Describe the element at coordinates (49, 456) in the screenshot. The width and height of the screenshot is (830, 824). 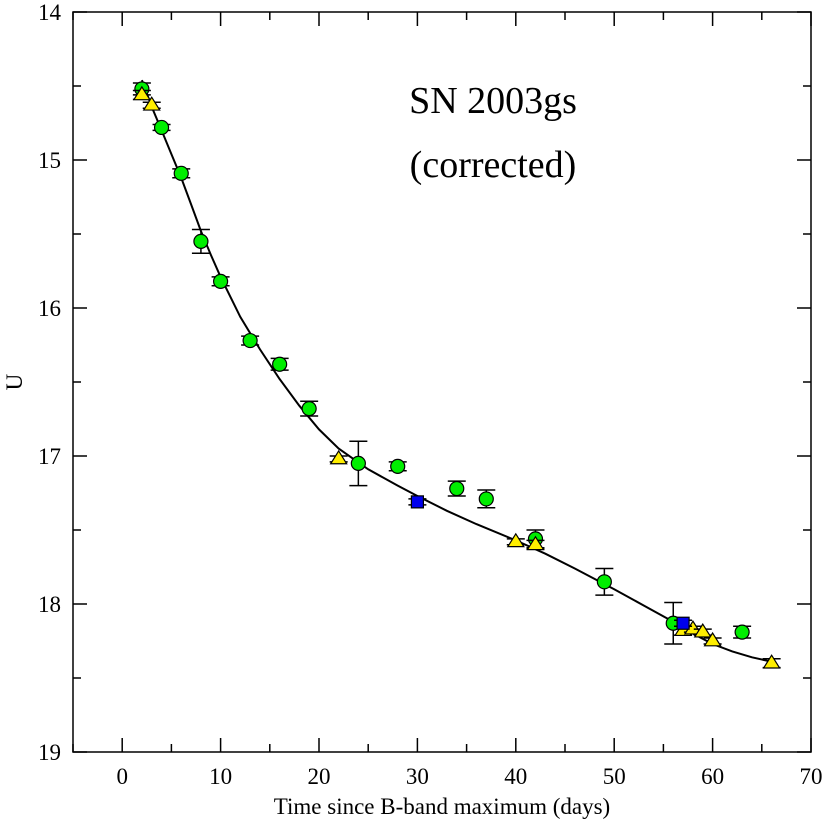
I see `y-tick-label: 17` at that location.